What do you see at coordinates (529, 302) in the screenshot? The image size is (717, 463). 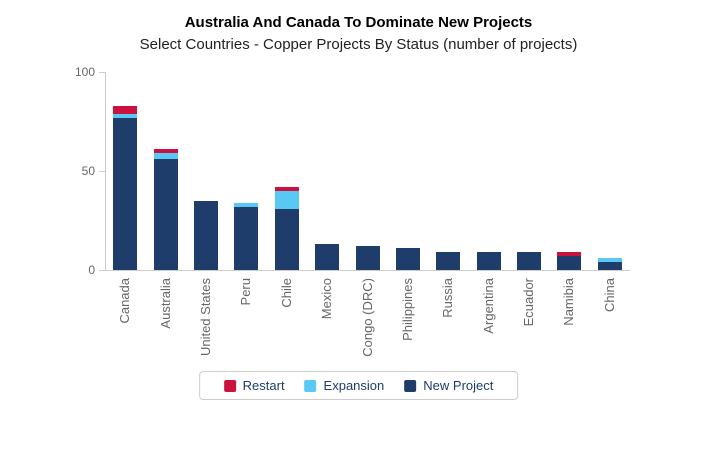 I see `x-axis-label: Ecuador` at bounding box center [529, 302].